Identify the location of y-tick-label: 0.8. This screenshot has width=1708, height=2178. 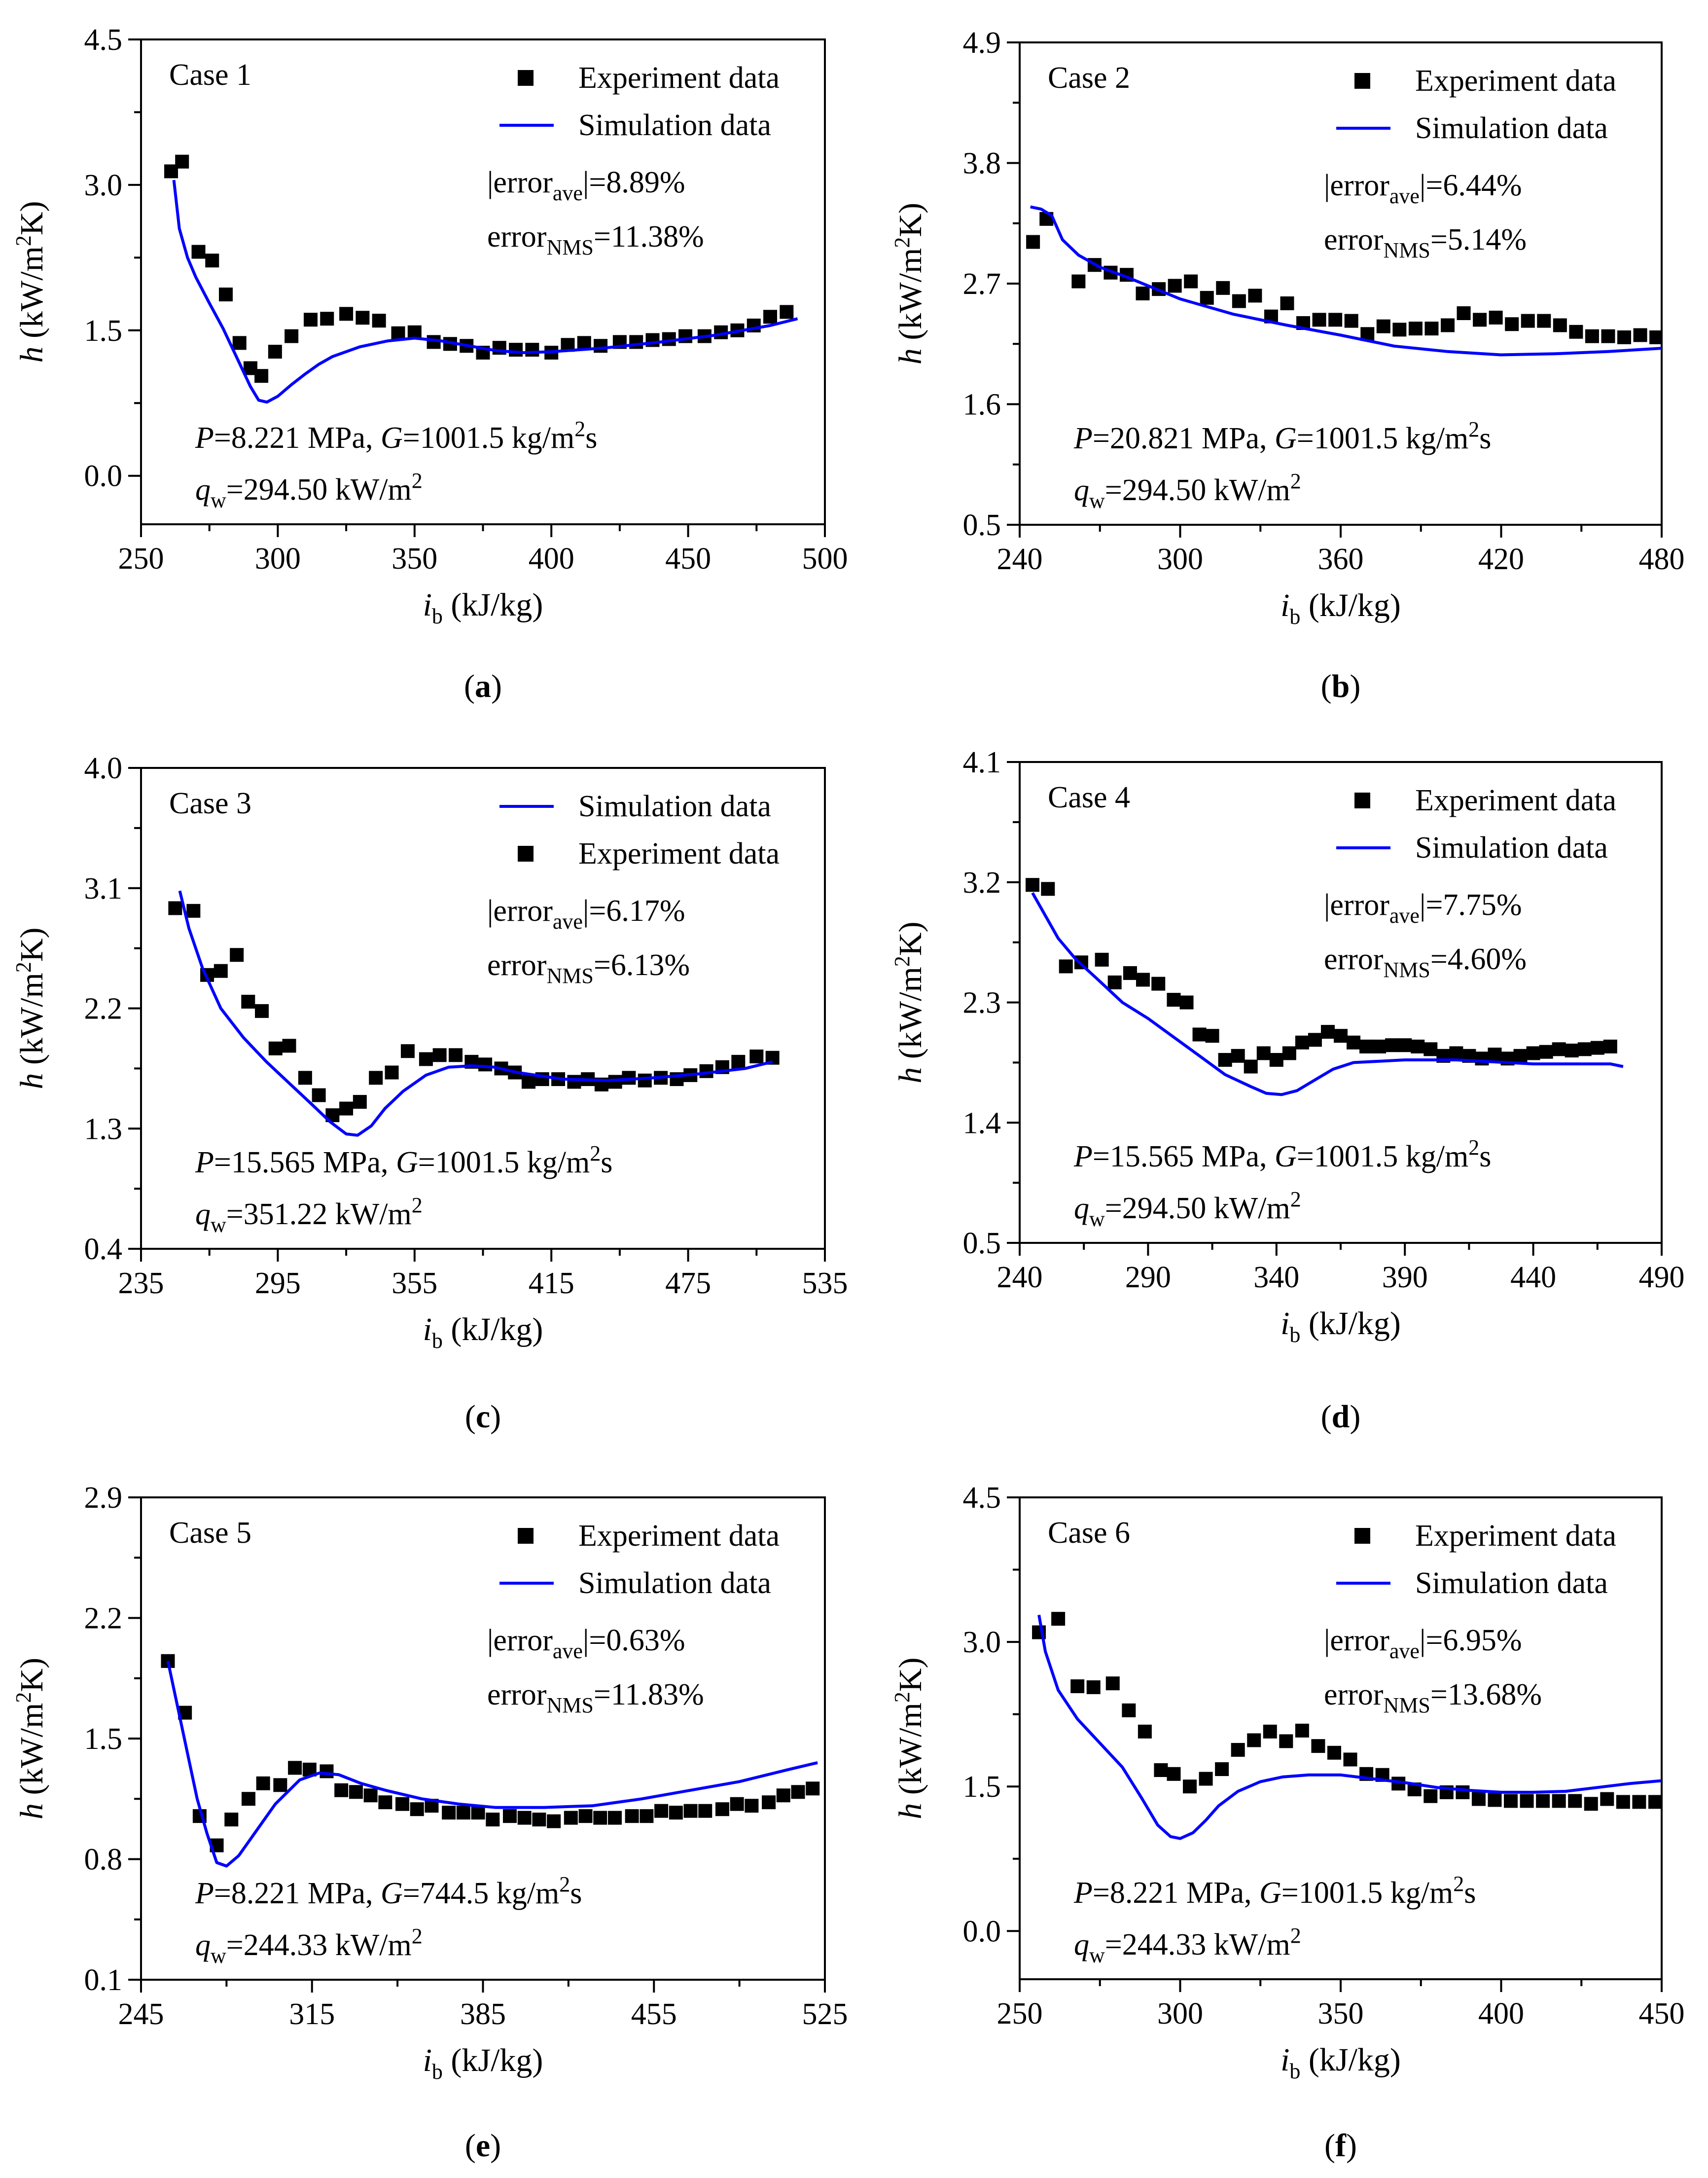
(103, 1860).